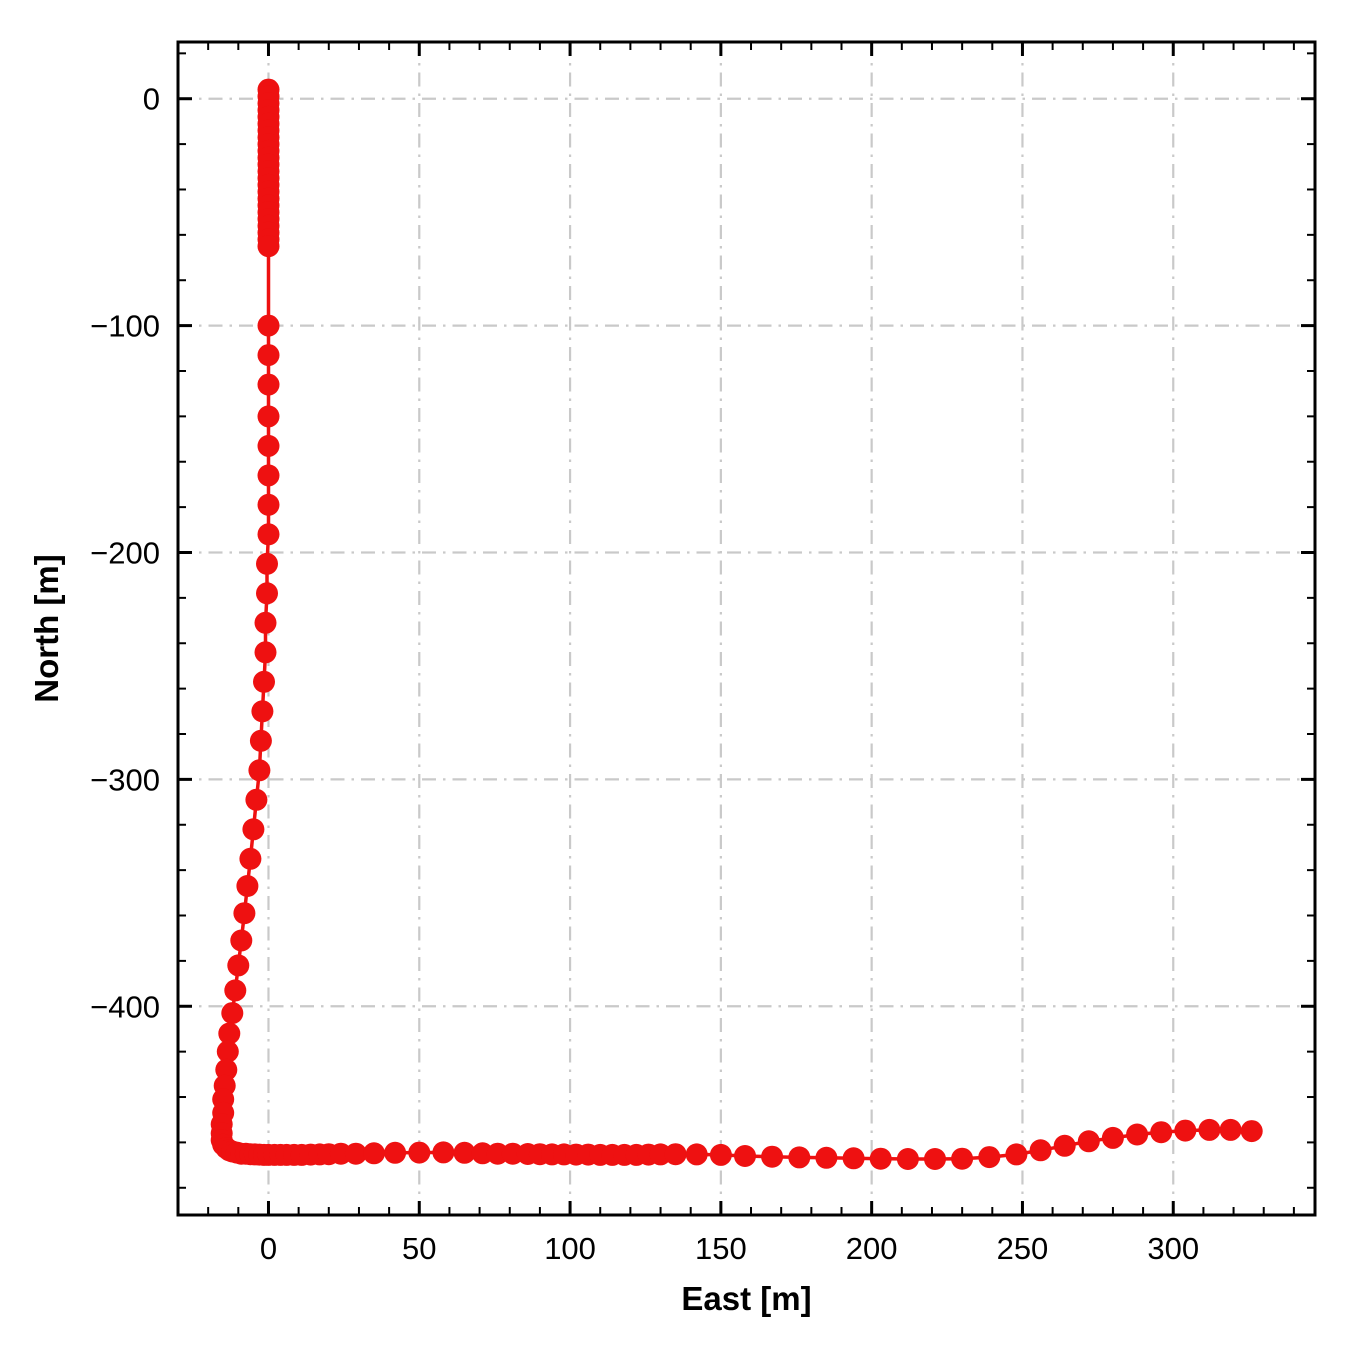  Describe the element at coordinates (746, 1298) in the screenshot. I see `x-axis-label: East [m]` at that location.